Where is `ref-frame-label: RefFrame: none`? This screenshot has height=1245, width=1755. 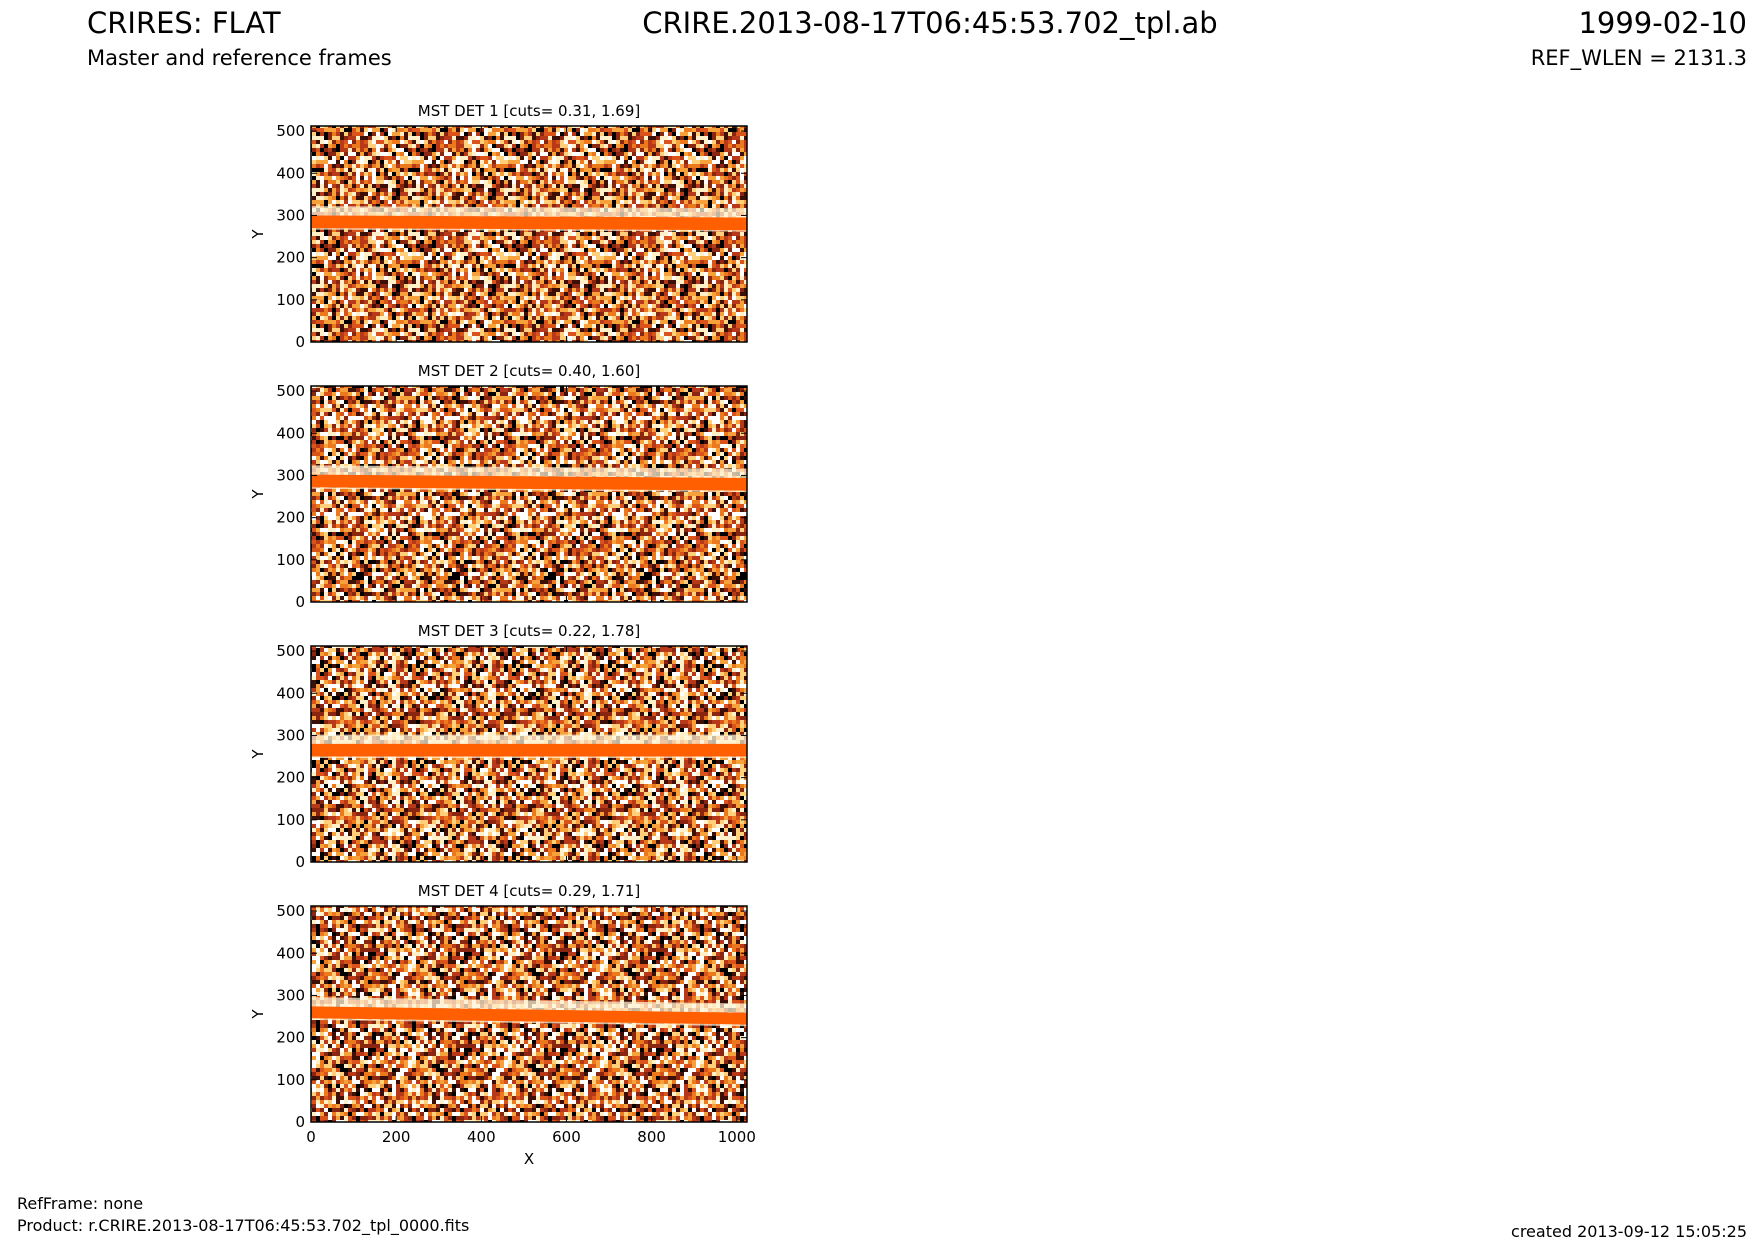
ref-frame-label: RefFrame: none is located at coordinates (80, 1203).